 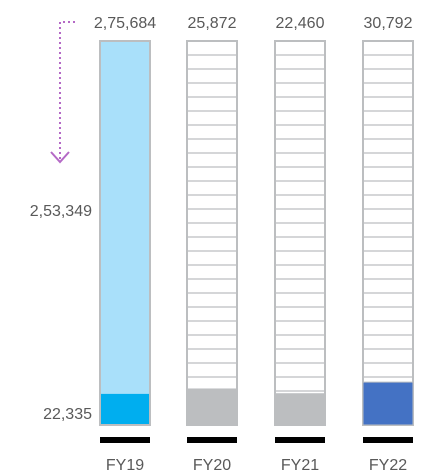 I want to click on top-label-fy19: 2,75,684, so click(x=125, y=23).